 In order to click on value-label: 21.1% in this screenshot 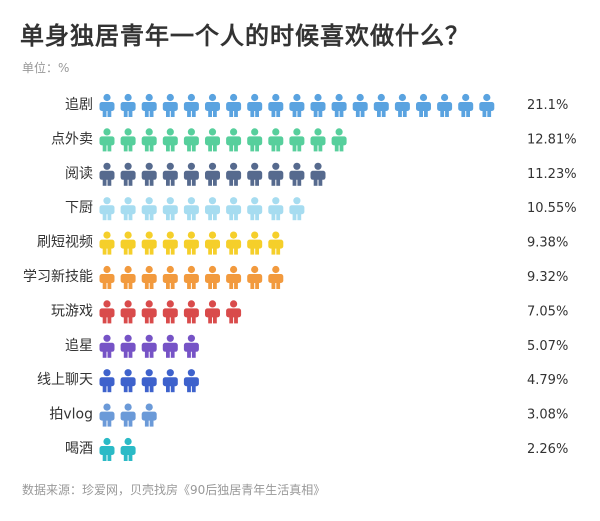, I will do `click(547, 105)`.